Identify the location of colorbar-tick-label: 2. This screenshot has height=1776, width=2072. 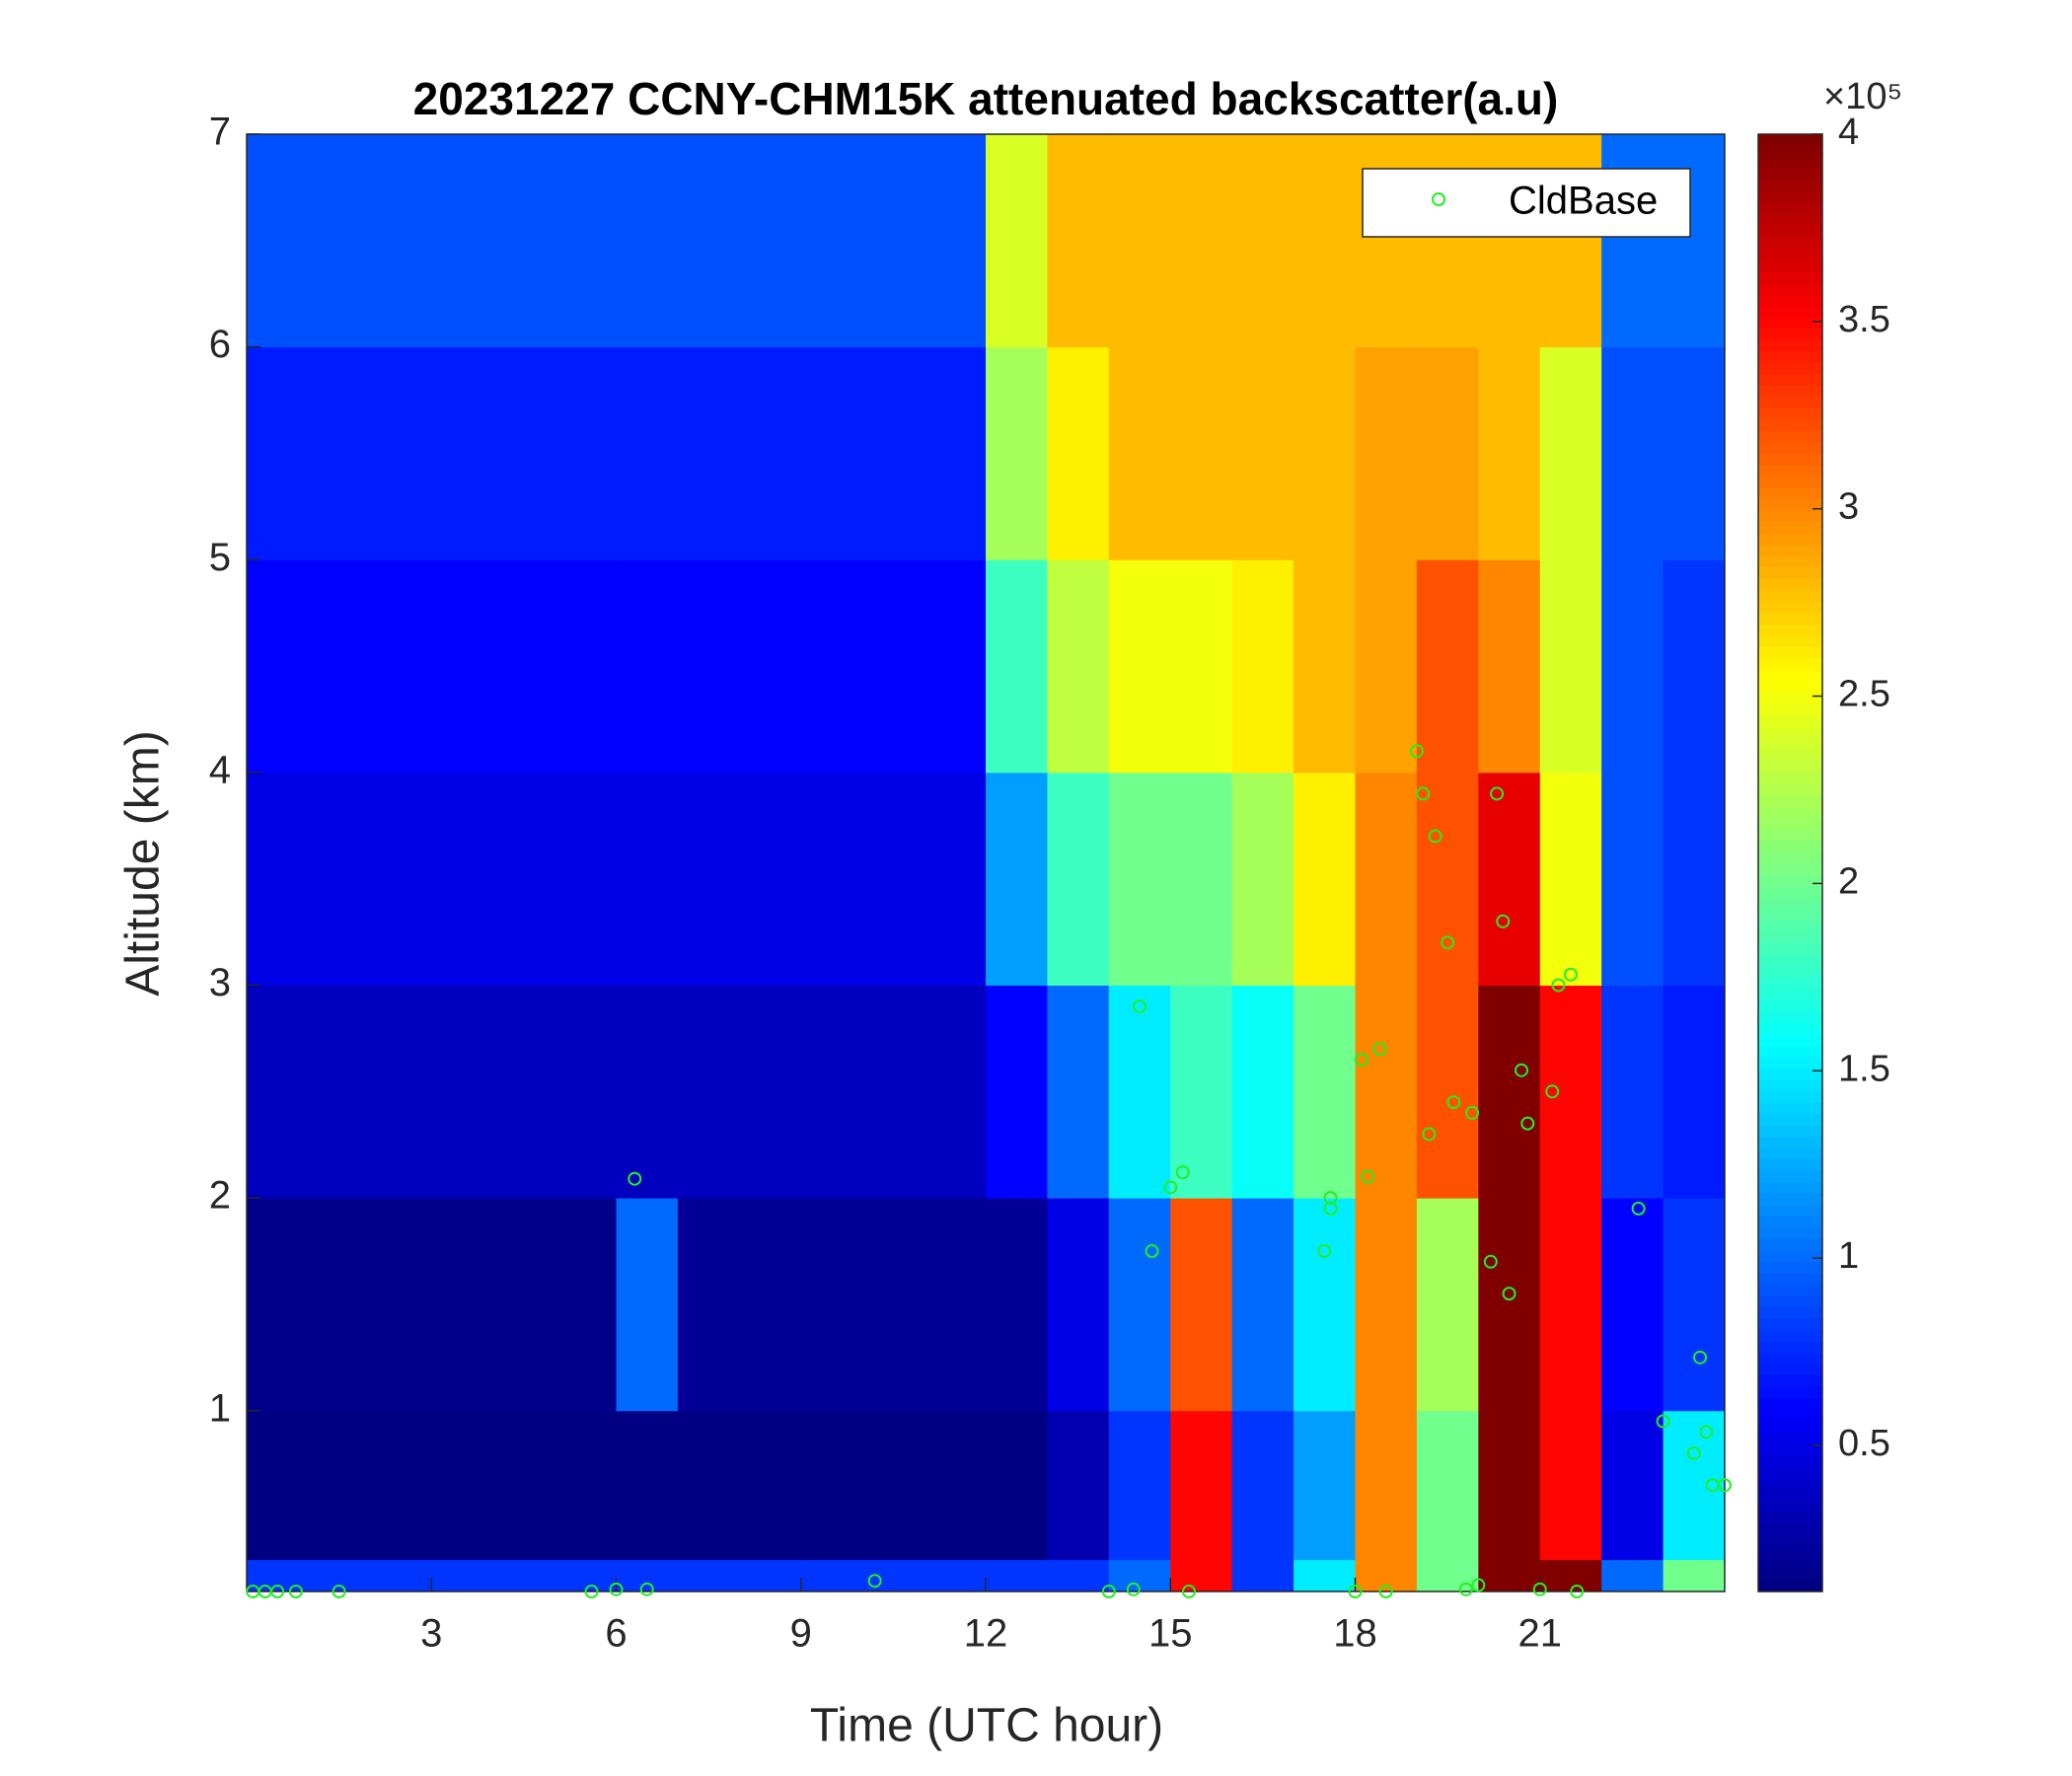
(1849, 881).